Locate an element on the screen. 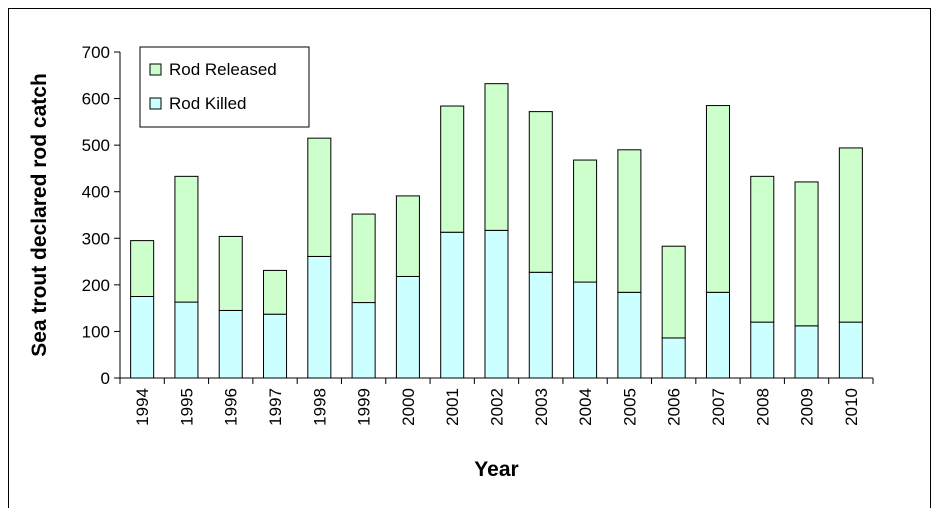 This screenshot has height=508, width=933. y-ticks: 0 100 200 300 400 500 600 700 is located at coordinates (101, 215).